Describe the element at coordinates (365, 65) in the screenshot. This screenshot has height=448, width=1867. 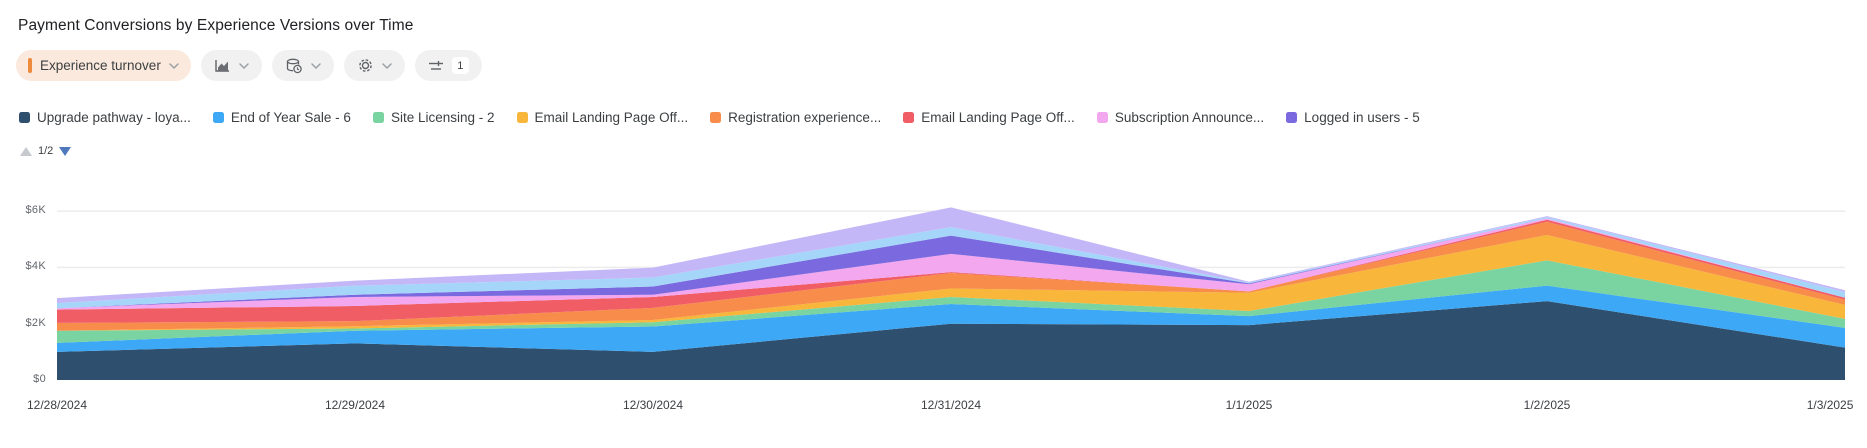
I see `gear-icon` at that location.